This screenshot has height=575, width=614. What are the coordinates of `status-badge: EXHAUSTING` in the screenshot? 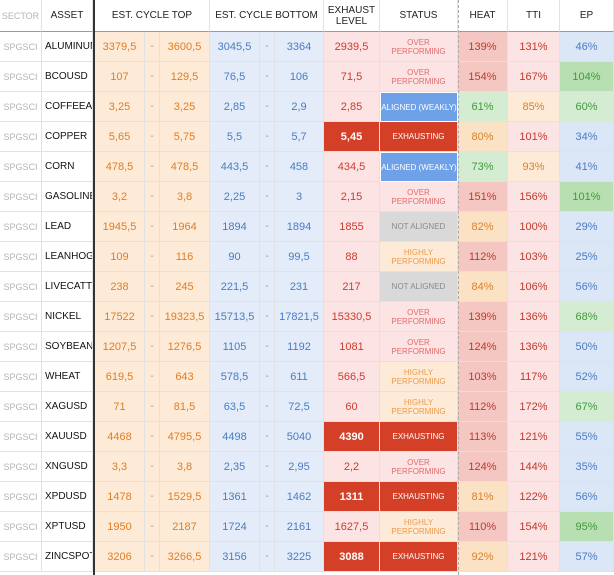 It's located at (419, 137).